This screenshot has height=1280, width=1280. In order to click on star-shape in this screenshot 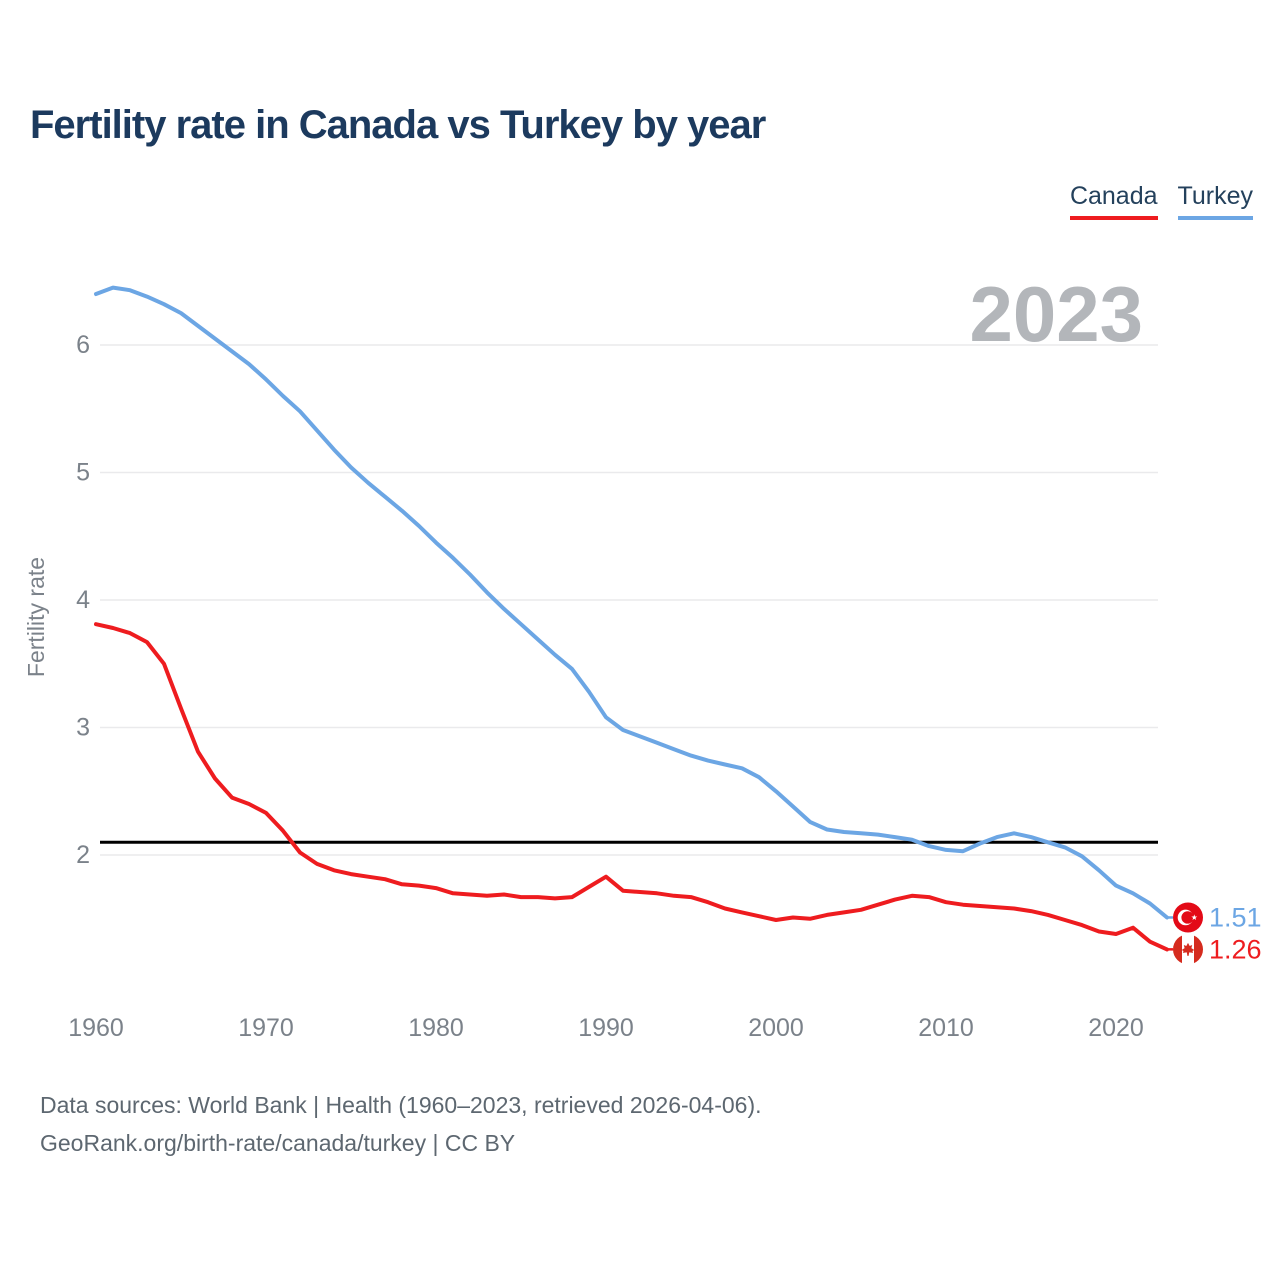, I will do `click(1194, 917)`.